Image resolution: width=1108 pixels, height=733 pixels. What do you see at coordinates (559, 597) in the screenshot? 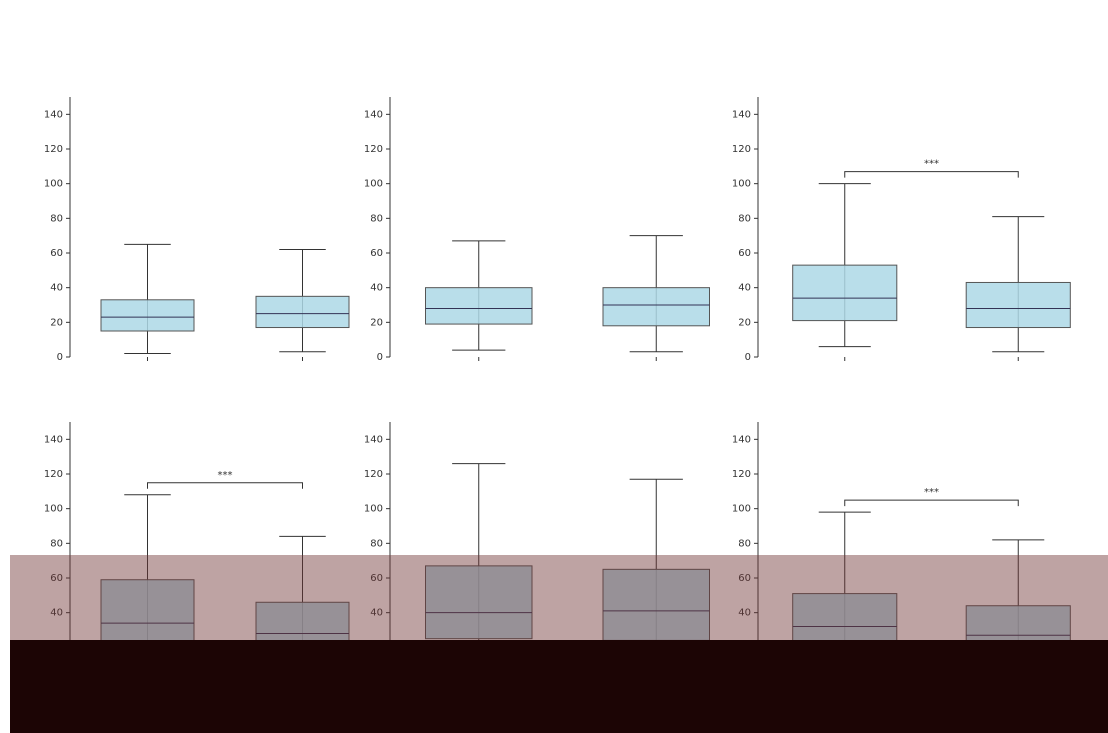
I see `glitch-band` at bounding box center [559, 597].